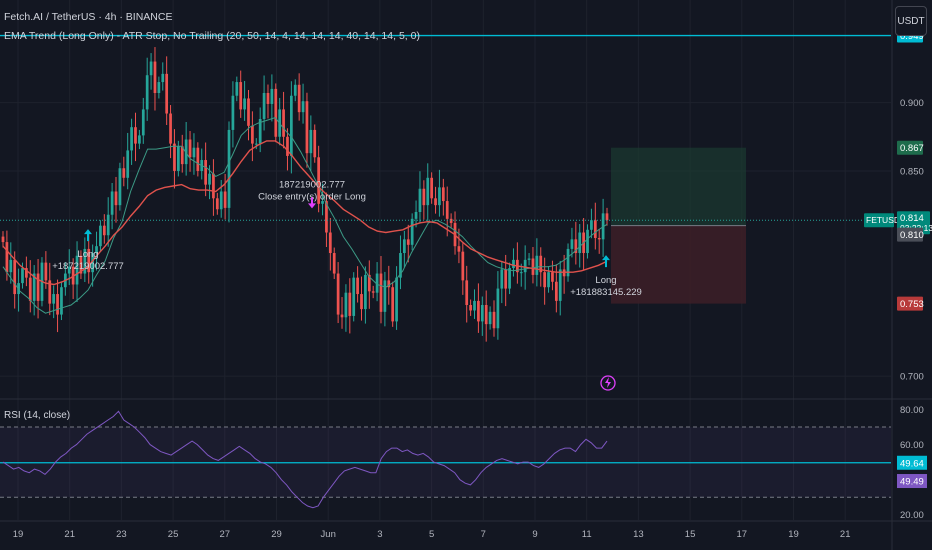 The height and width of the screenshot is (550, 932). I want to click on rsi-label-mid-bg, so click(912, 462).